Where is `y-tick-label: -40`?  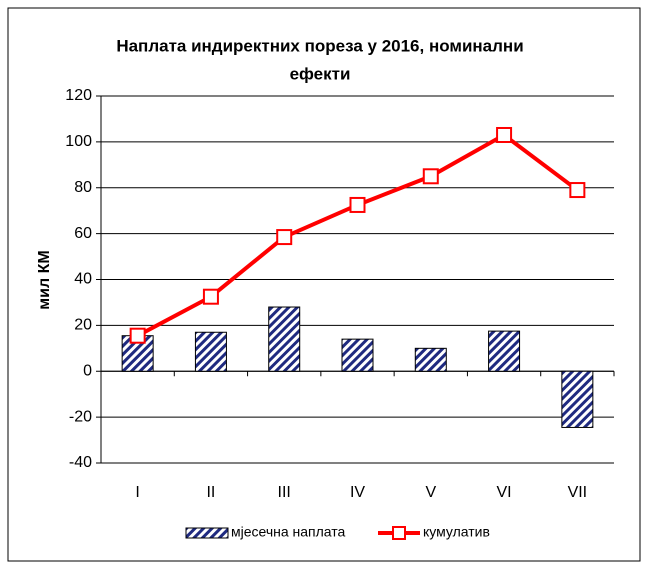 y-tick-label: -40 is located at coordinates (80, 462).